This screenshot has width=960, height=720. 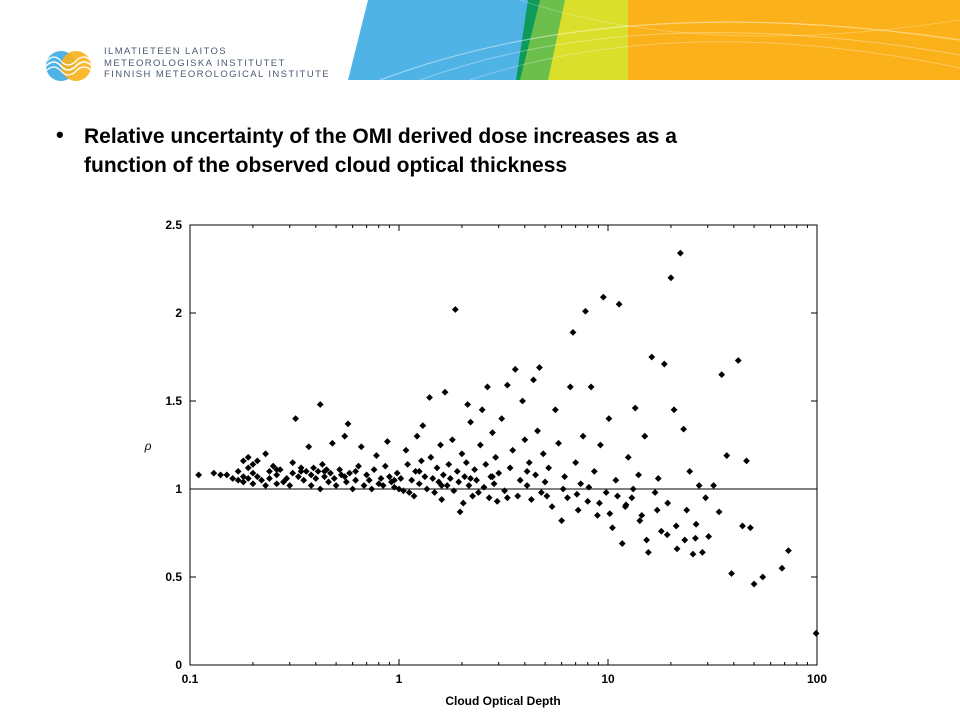 I want to click on fmi-logo-icon, so click(x=69, y=66).